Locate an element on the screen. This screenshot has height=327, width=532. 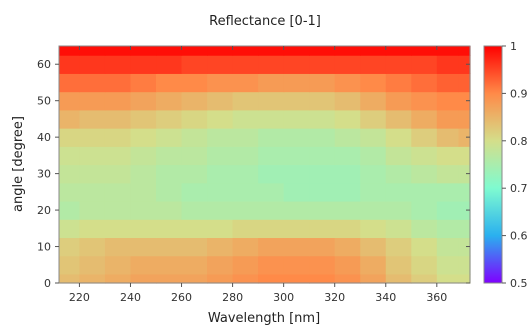
y-tick-label: 50 is located at coordinates (44, 101).